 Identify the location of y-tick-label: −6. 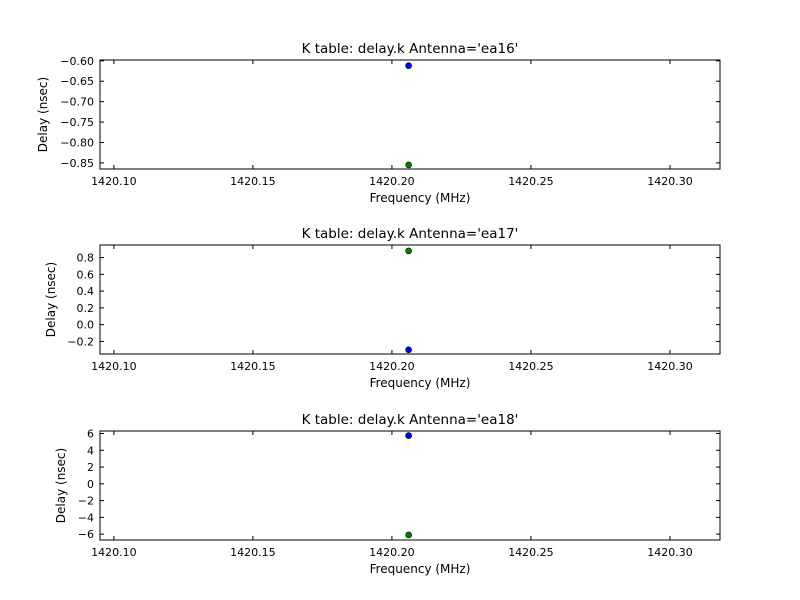
(86, 534).